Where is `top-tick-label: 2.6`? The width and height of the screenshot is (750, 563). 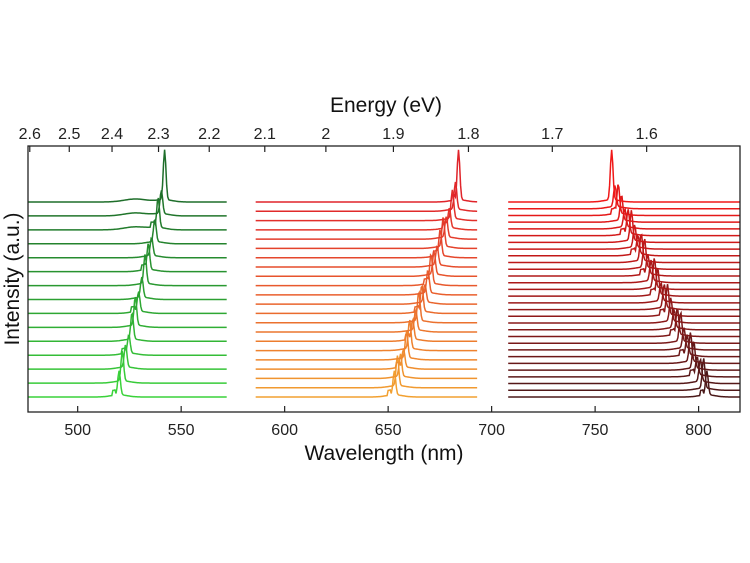
top-tick-label: 2.6 is located at coordinates (30, 134).